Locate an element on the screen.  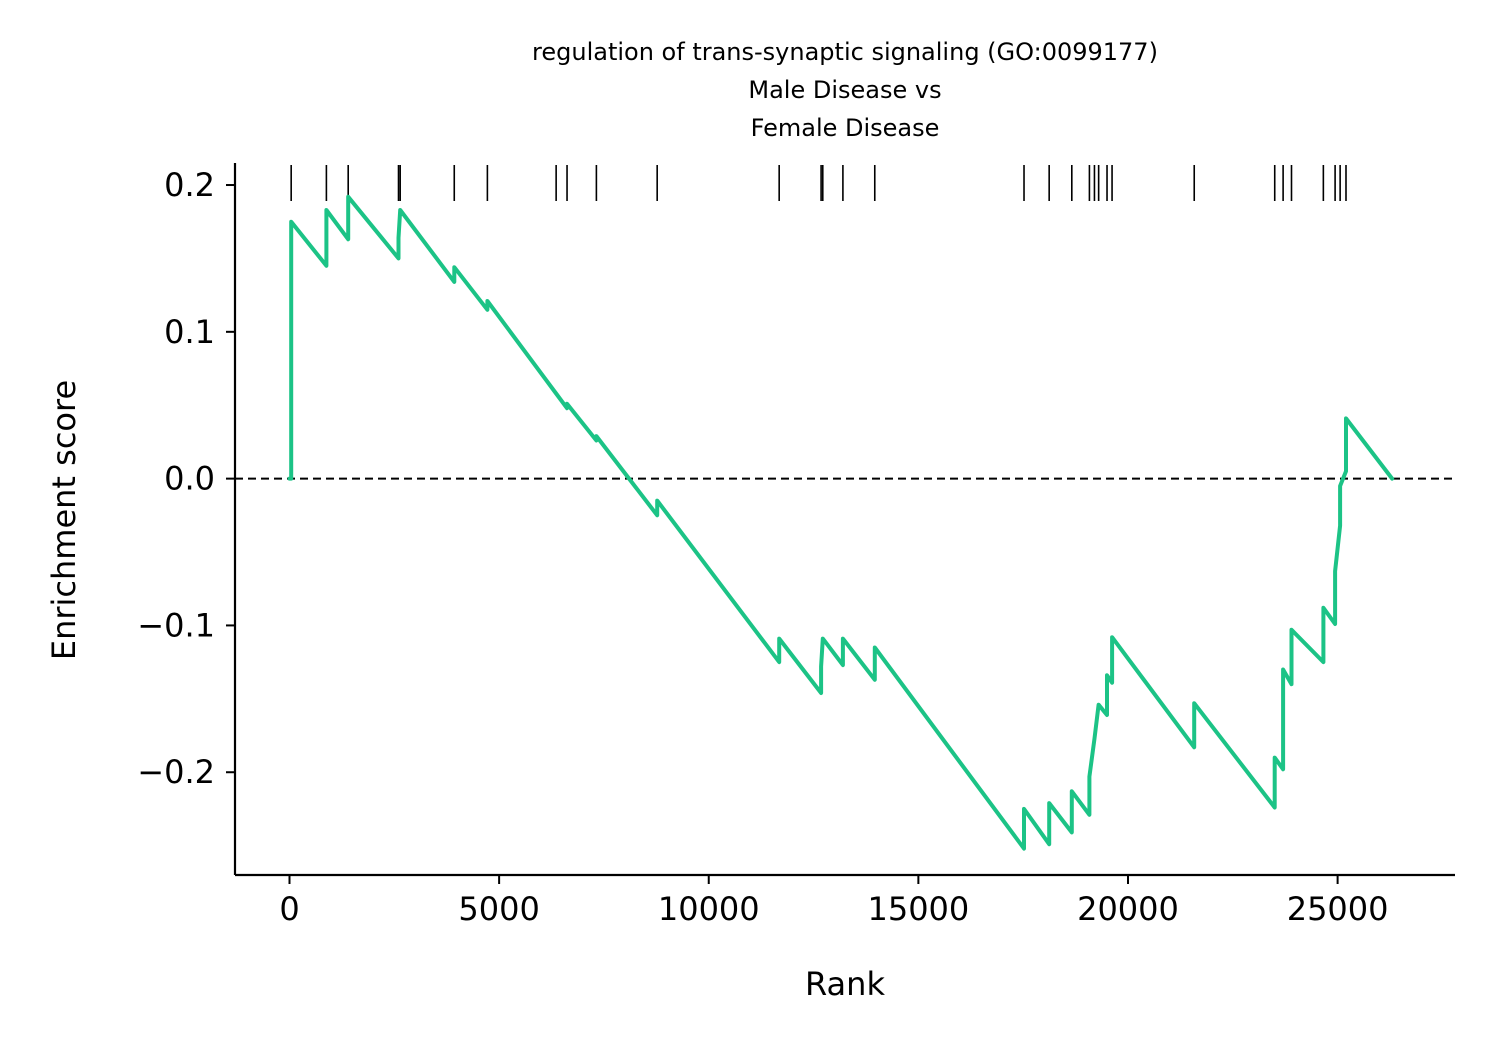
x-tick-label: 5000 is located at coordinates (498, 909).